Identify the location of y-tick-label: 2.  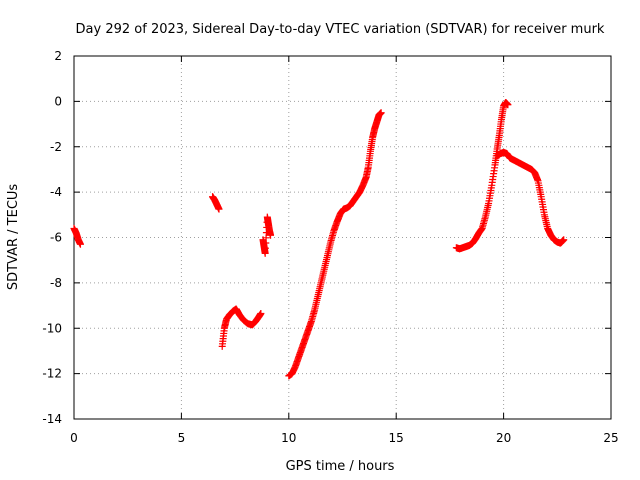
(58, 56).